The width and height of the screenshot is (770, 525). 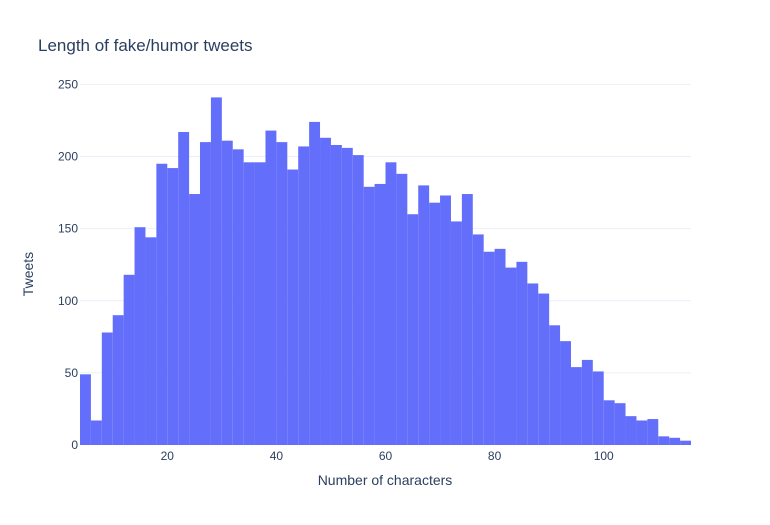 What do you see at coordinates (68, 229) in the screenshot?
I see `y-tick-label: 150` at bounding box center [68, 229].